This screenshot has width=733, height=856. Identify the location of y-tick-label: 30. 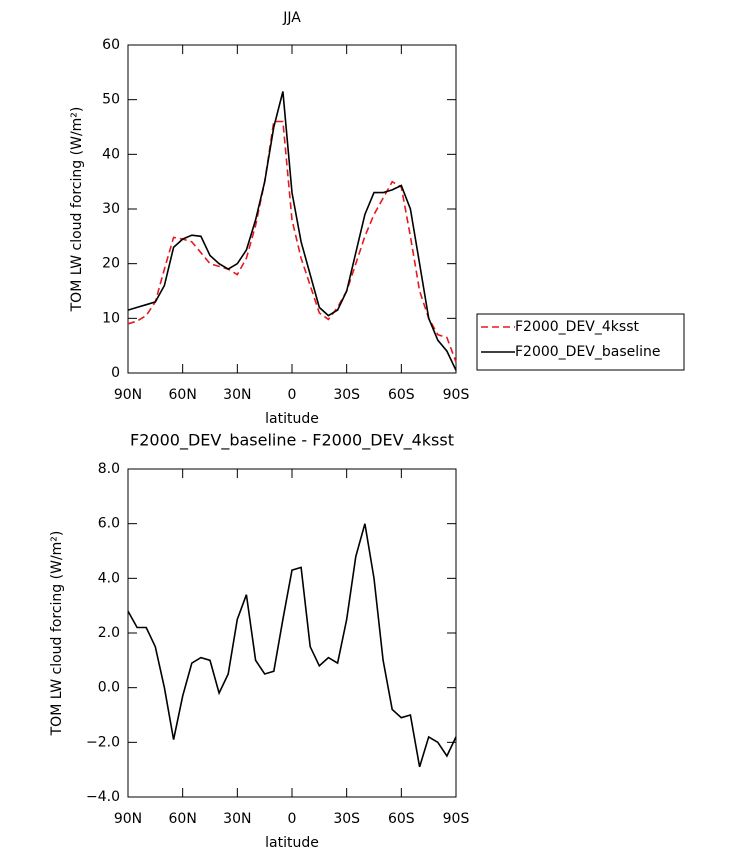
(111, 209).